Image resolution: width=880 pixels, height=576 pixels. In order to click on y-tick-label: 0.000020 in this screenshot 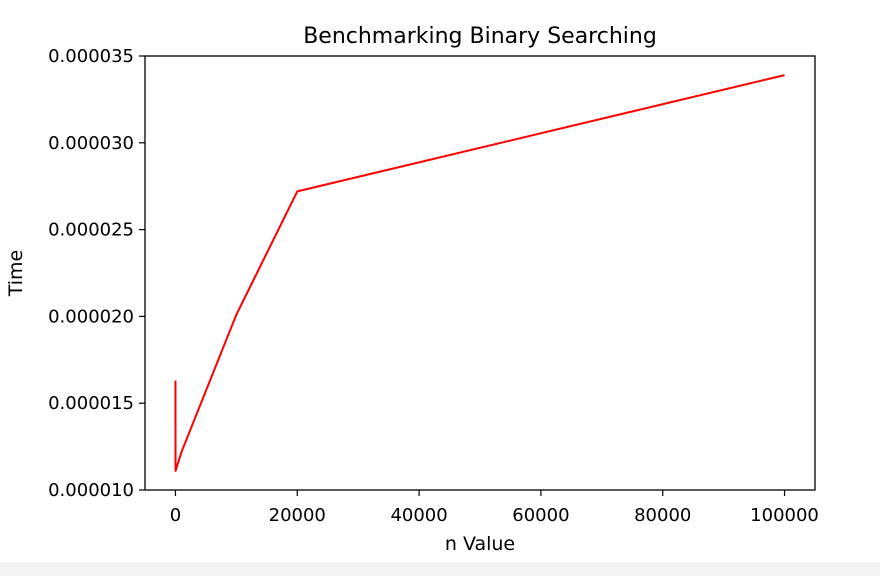, I will do `click(91, 316)`.